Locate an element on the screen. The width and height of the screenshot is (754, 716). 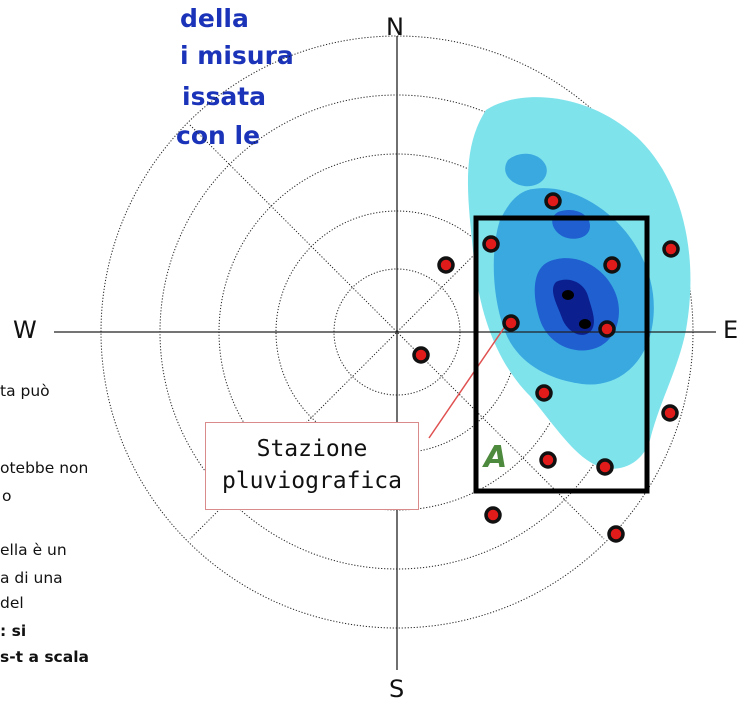
title-line-3: issata is located at coordinates (224, 96).